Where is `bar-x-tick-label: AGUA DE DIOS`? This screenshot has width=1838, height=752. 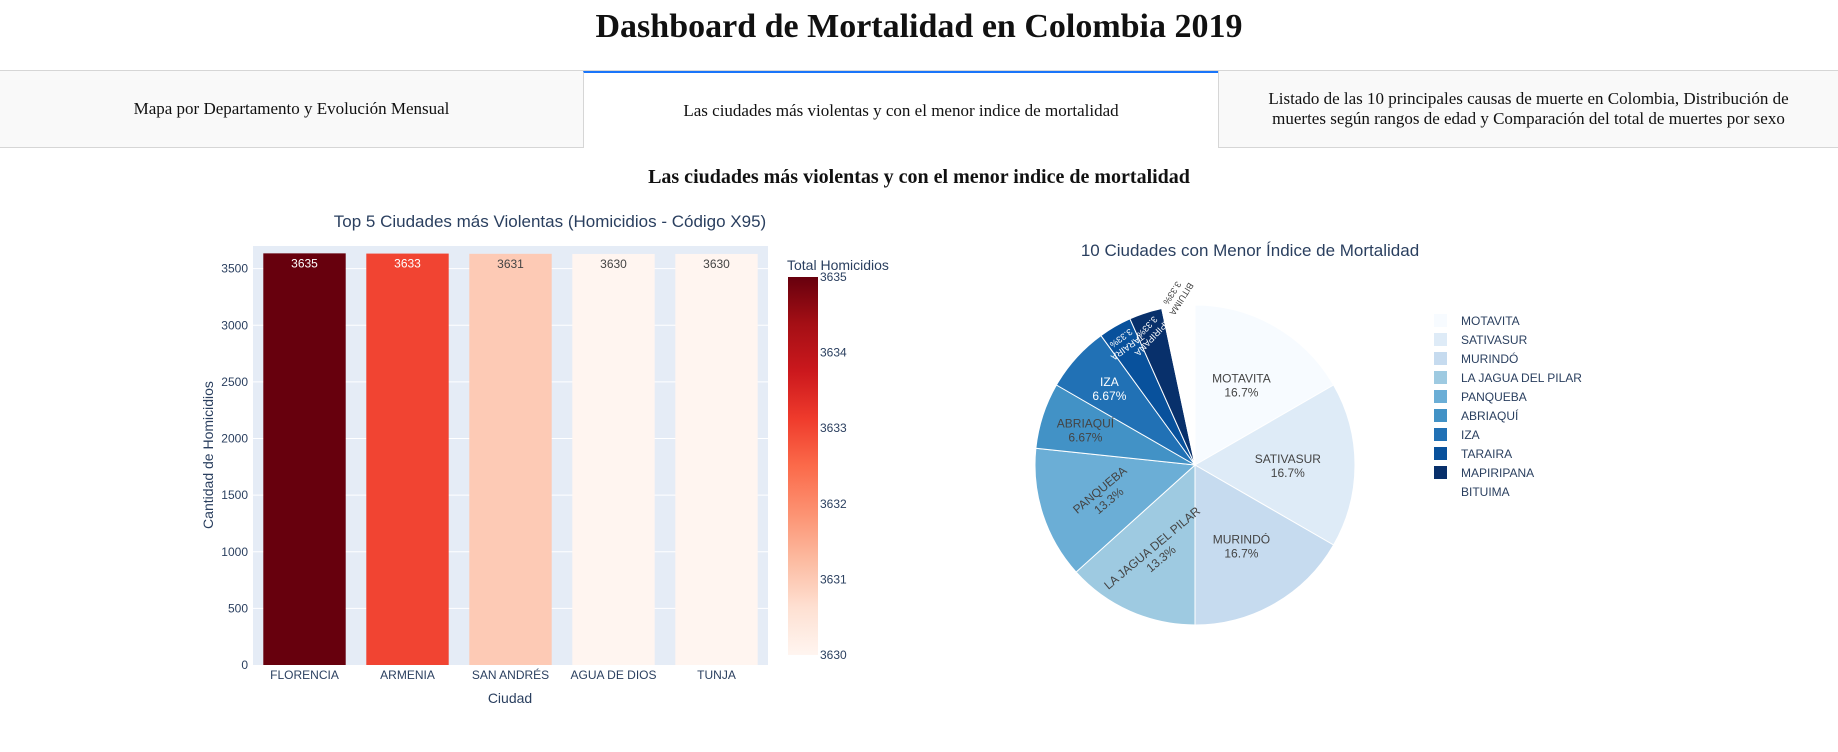
bar-x-tick-label: AGUA DE DIOS is located at coordinates (613, 675).